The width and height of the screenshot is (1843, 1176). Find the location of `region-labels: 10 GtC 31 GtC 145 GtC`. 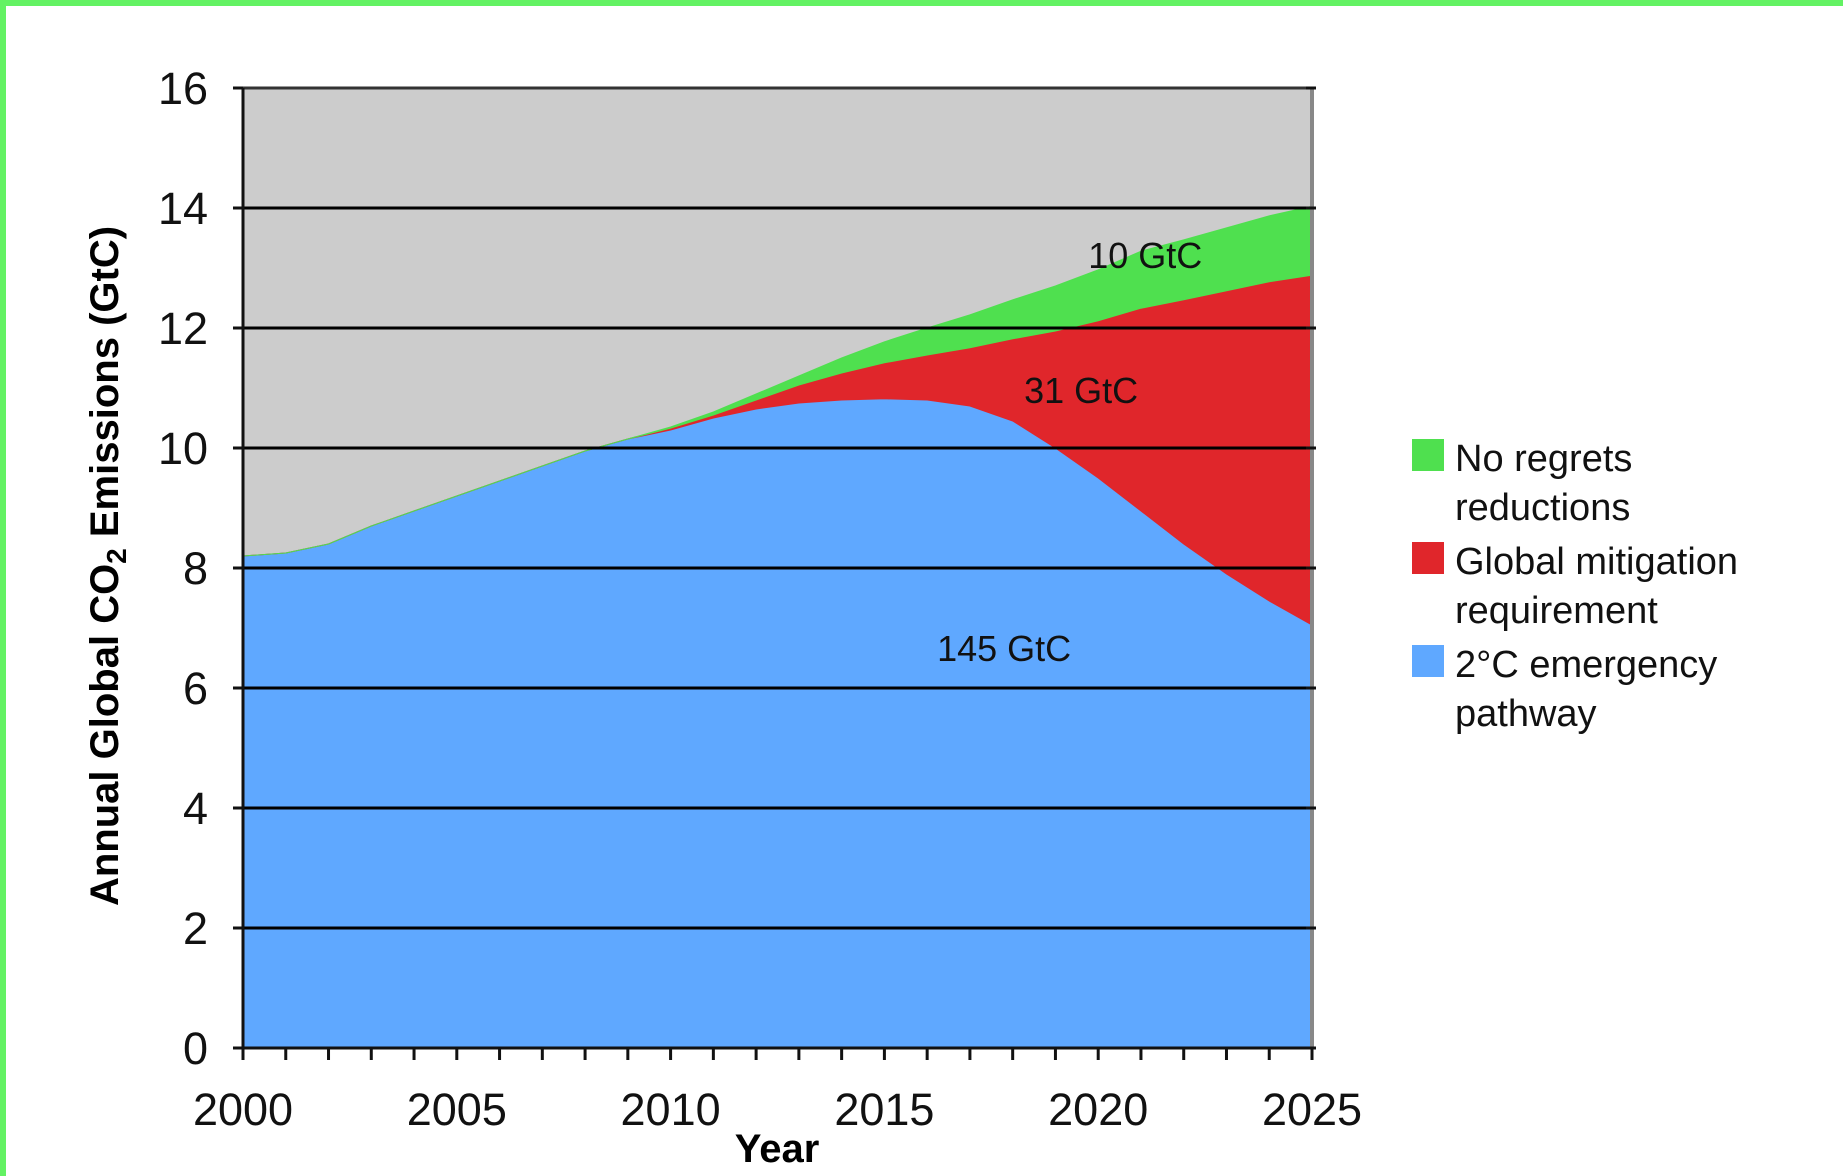

region-labels: 10 GtC 31 GtC 145 GtC is located at coordinates (1069, 452).